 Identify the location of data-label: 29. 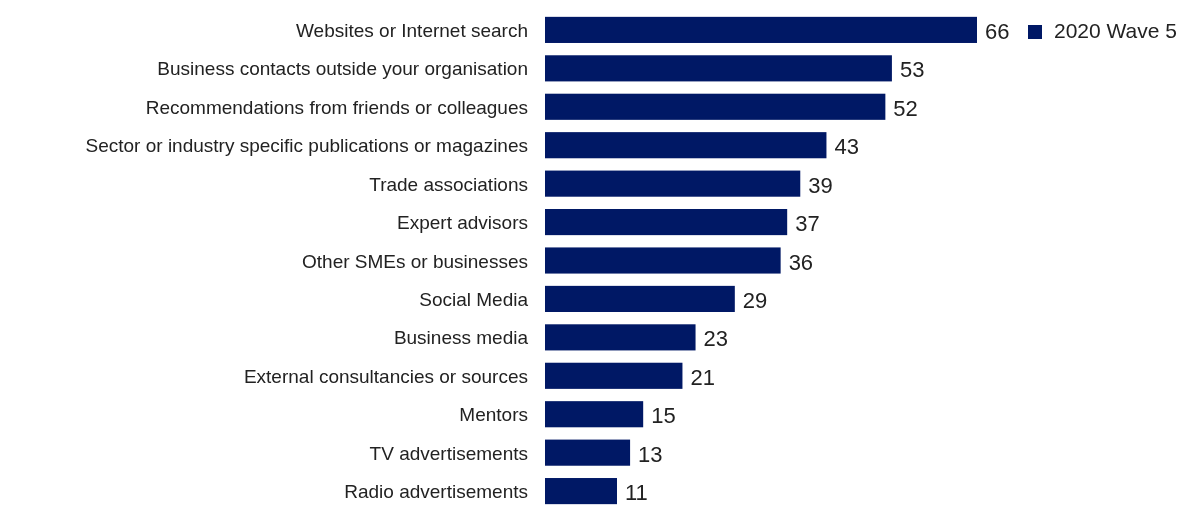
(755, 300).